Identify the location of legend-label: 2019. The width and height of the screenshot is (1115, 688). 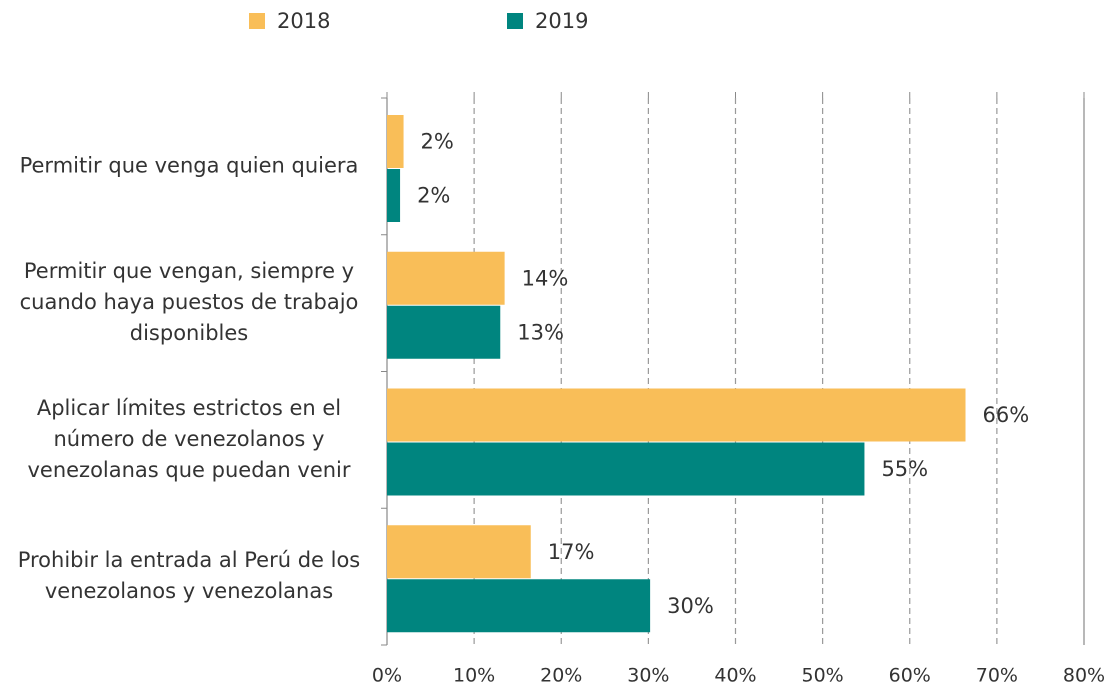
(561, 21).